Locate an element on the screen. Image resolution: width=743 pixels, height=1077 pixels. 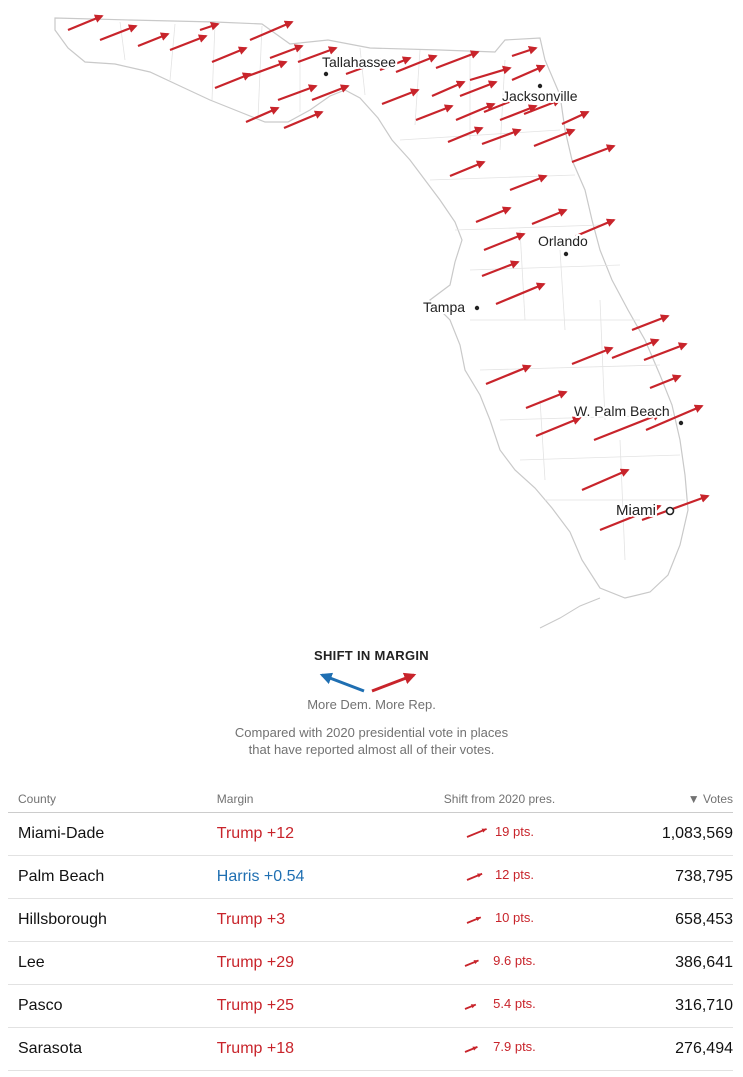
column-header-margin: Margin is located at coordinates (311, 798).